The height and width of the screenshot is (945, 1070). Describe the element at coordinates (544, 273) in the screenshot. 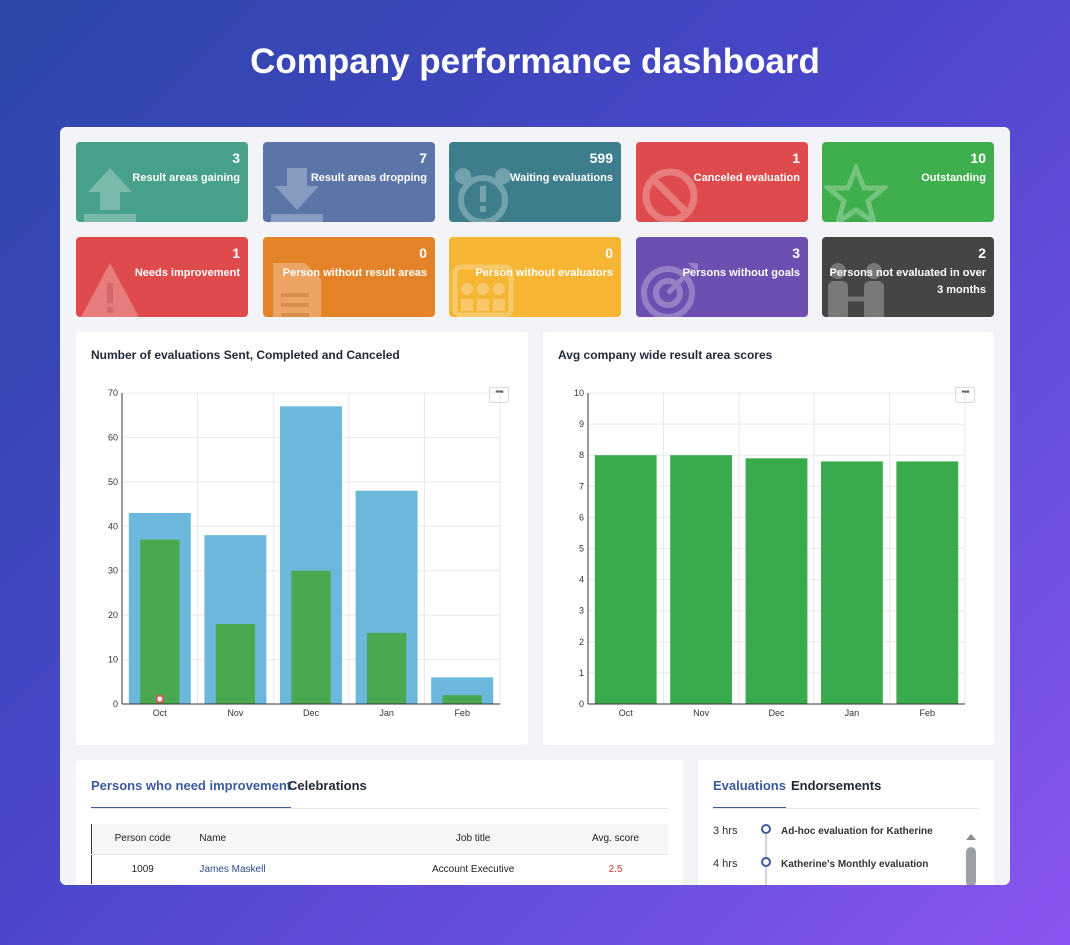

I see `kpi-tile-label: Person without evaluators` at that location.